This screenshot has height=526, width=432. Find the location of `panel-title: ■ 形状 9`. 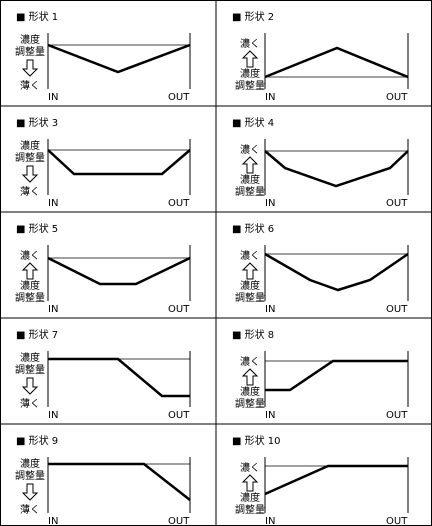

panel-title: ■ 形状 9 is located at coordinates (37, 440).